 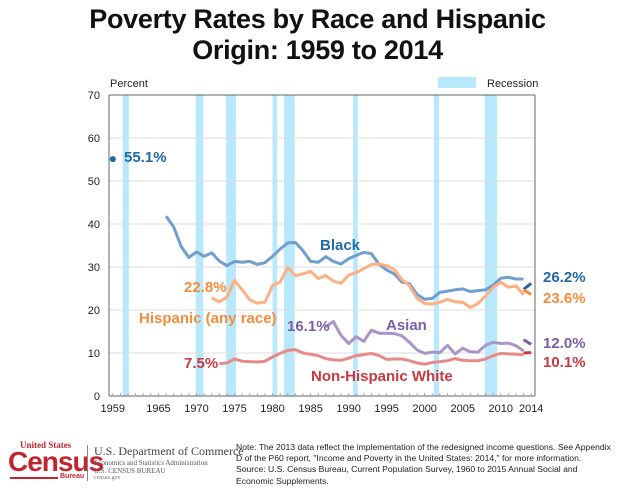 What do you see at coordinates (564, 362) in the screenshot?
I see `series-end-value-non-hispanic-white: 10.1%` at bounding box center [564, 362].